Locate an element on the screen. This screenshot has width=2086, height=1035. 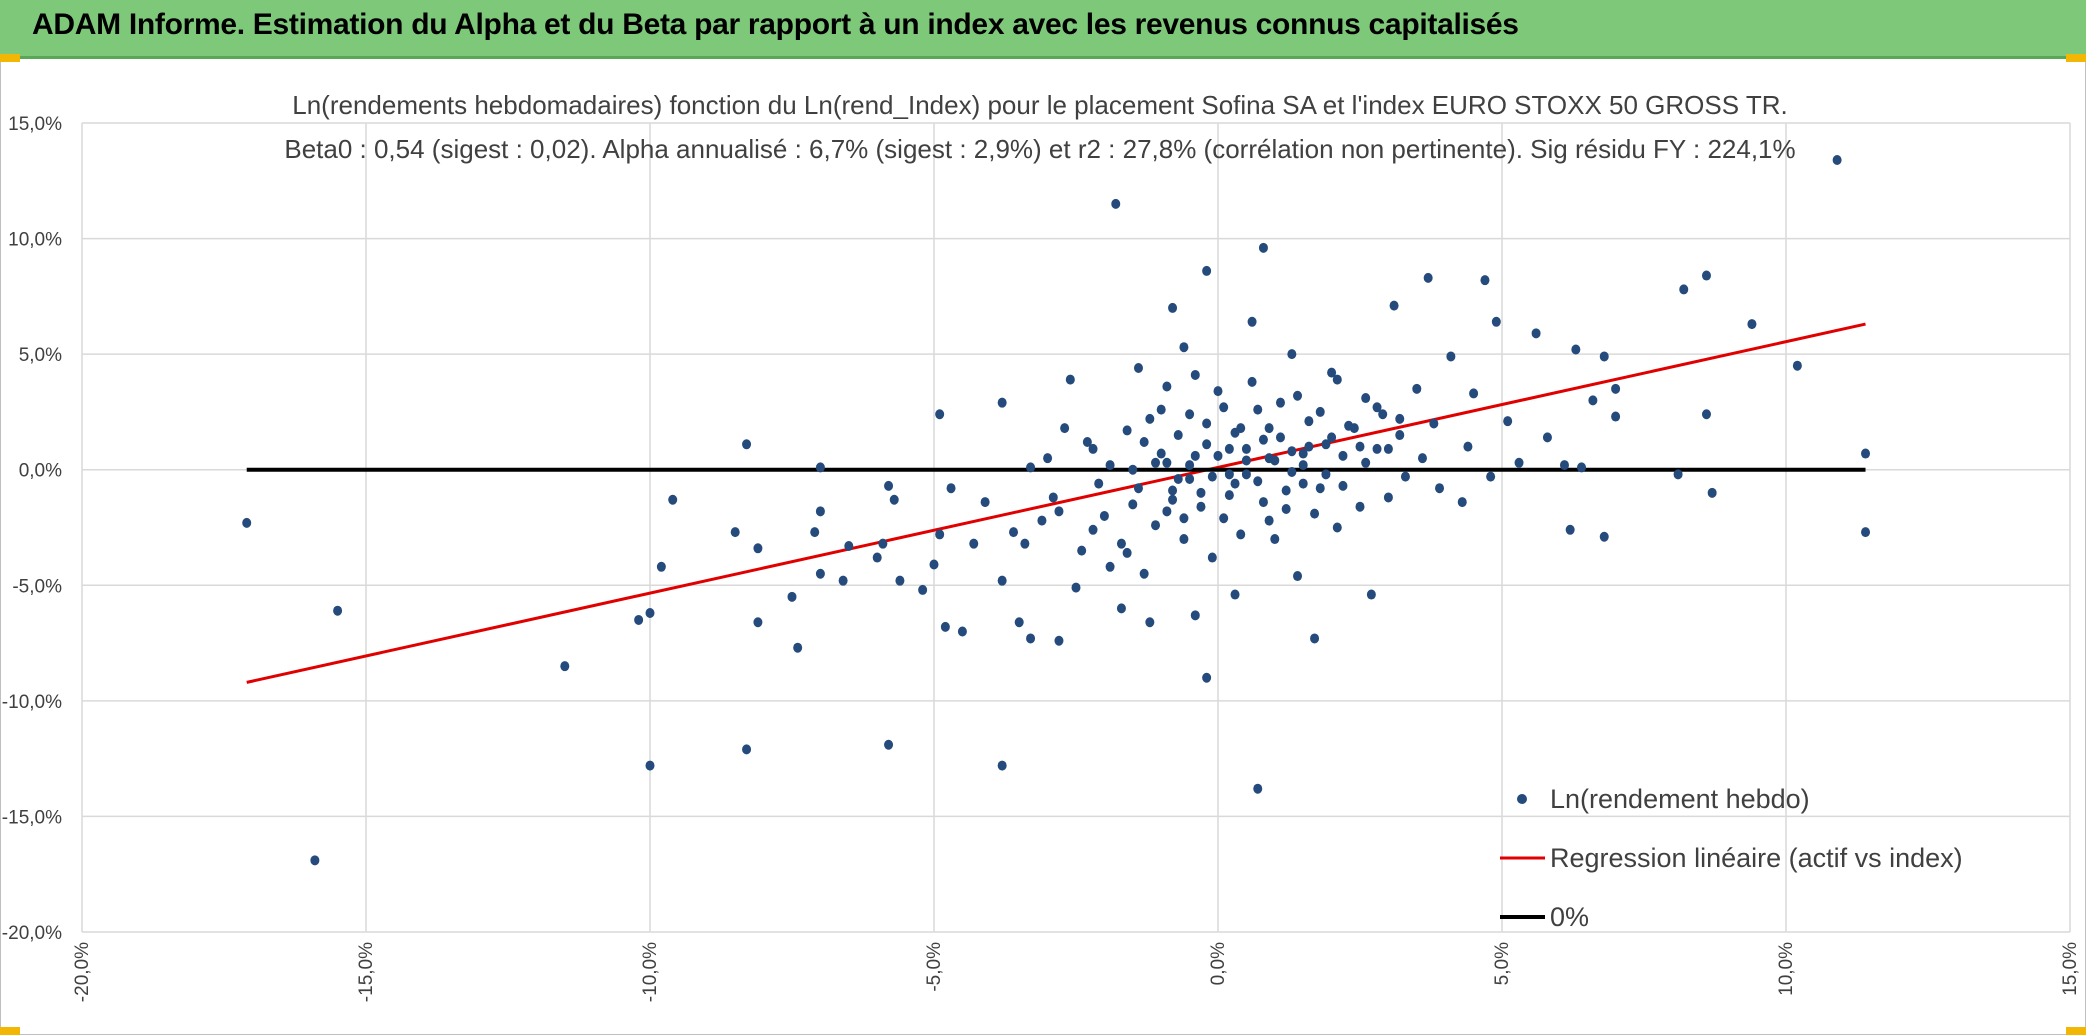
x-tick-label: -15,0% is located at coordinates (366, 972).